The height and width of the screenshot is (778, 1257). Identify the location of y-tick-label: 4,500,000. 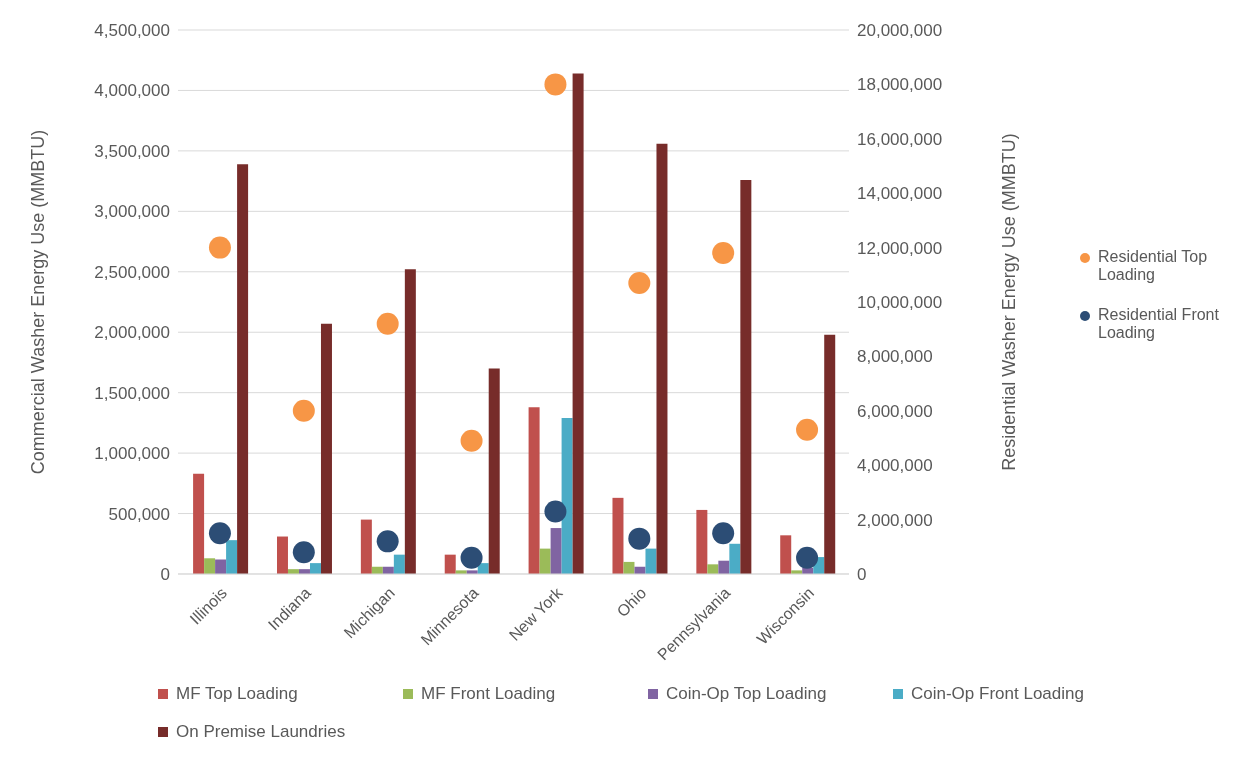
(132, 31).